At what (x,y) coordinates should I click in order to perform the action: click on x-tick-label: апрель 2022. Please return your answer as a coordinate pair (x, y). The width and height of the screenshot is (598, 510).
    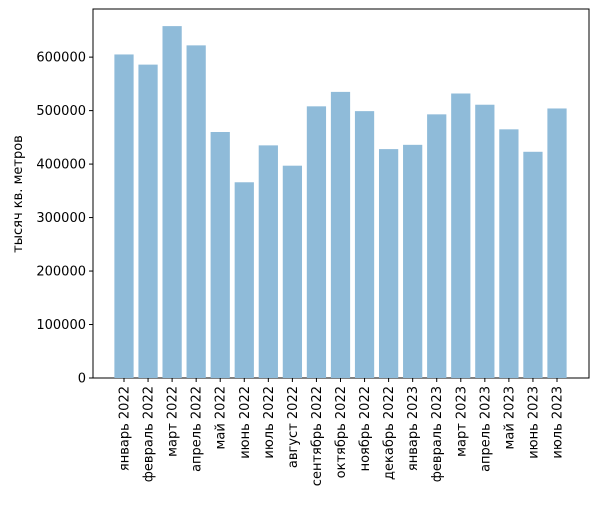
    Looking at the image, I should click on (197, 429).